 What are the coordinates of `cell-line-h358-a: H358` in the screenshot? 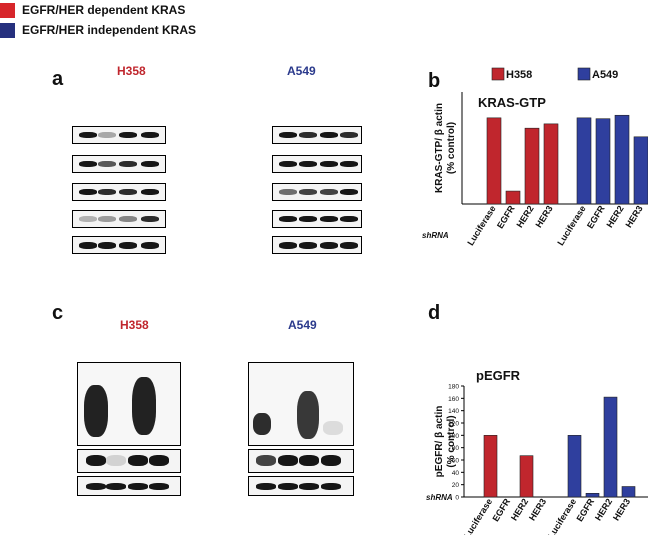 It's located at (131, 71).